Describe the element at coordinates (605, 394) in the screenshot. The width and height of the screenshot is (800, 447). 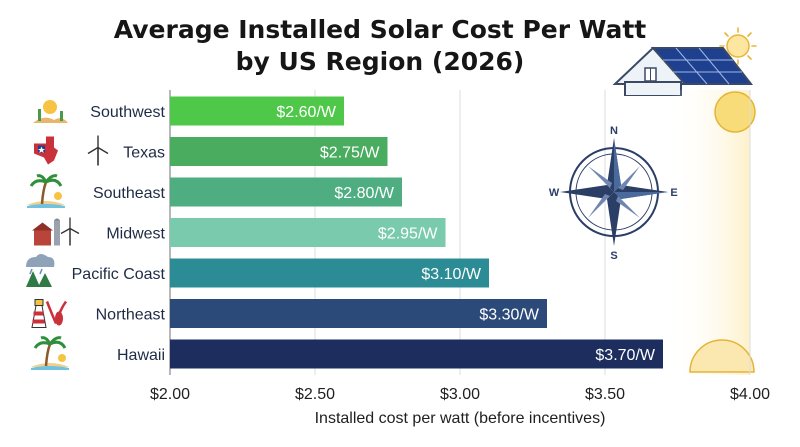
I see `x-tick-label: $3.50` at that location.